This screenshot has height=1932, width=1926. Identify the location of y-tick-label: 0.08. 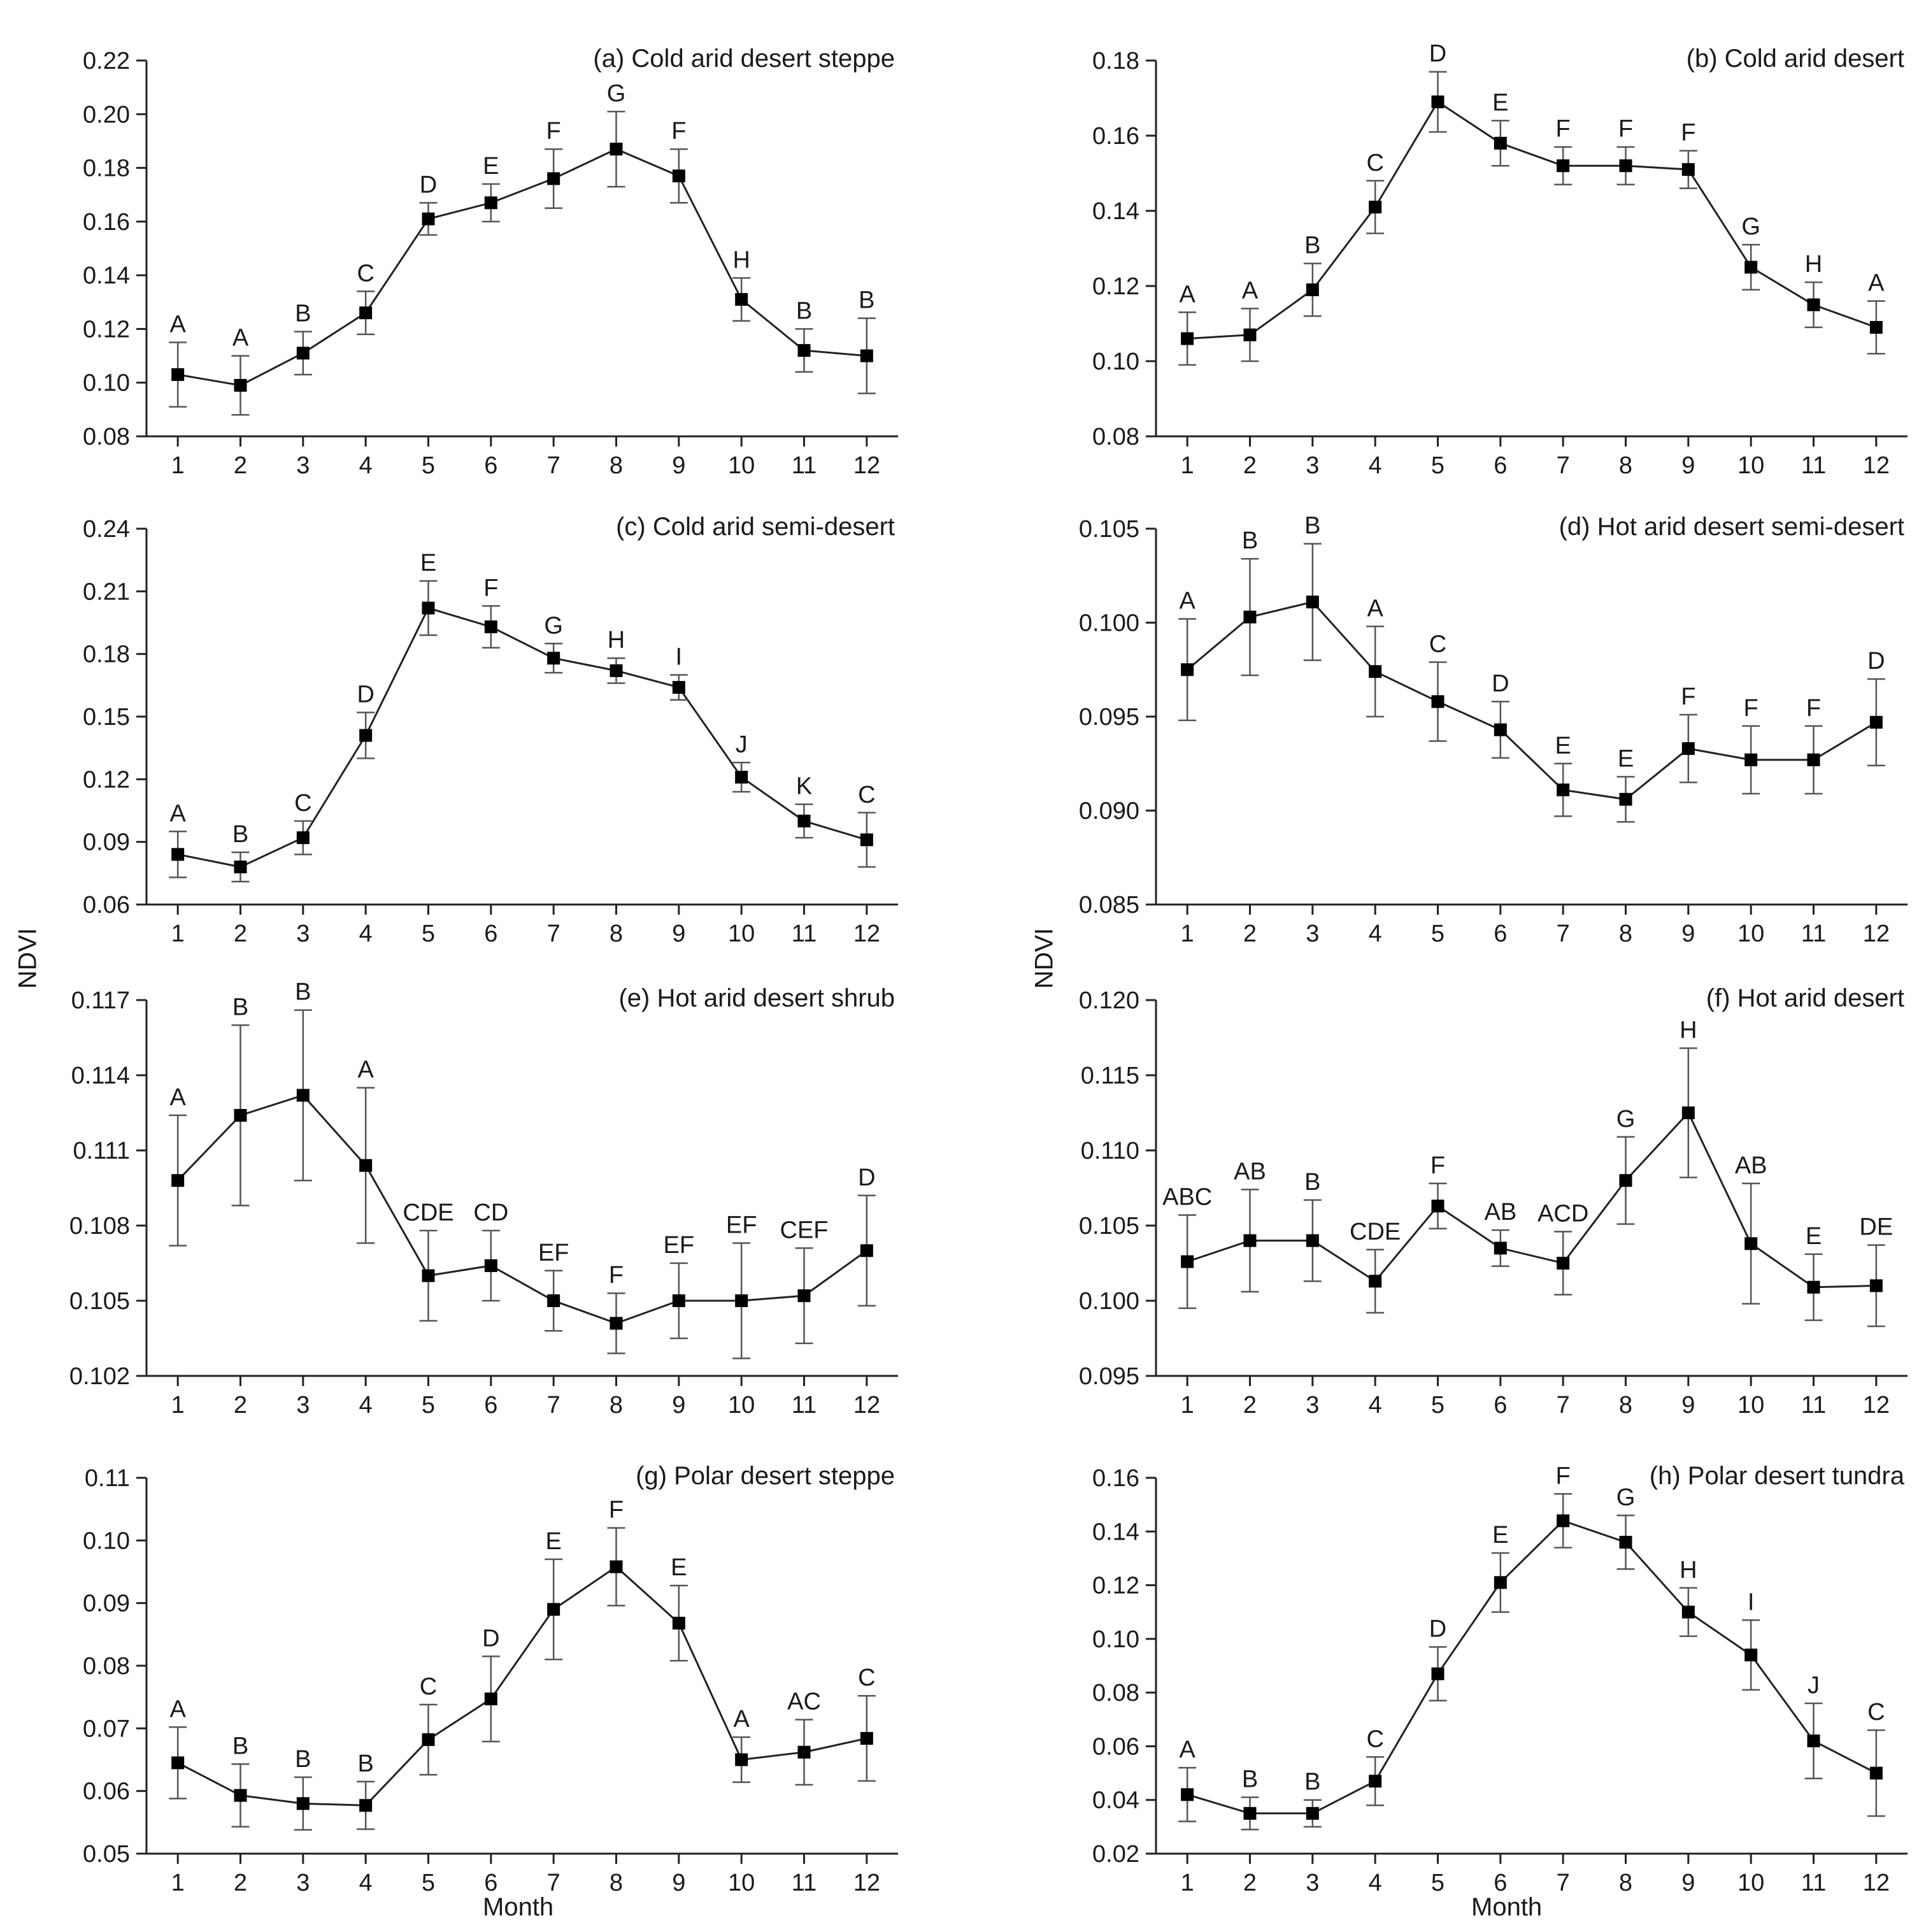
(1115, 437).